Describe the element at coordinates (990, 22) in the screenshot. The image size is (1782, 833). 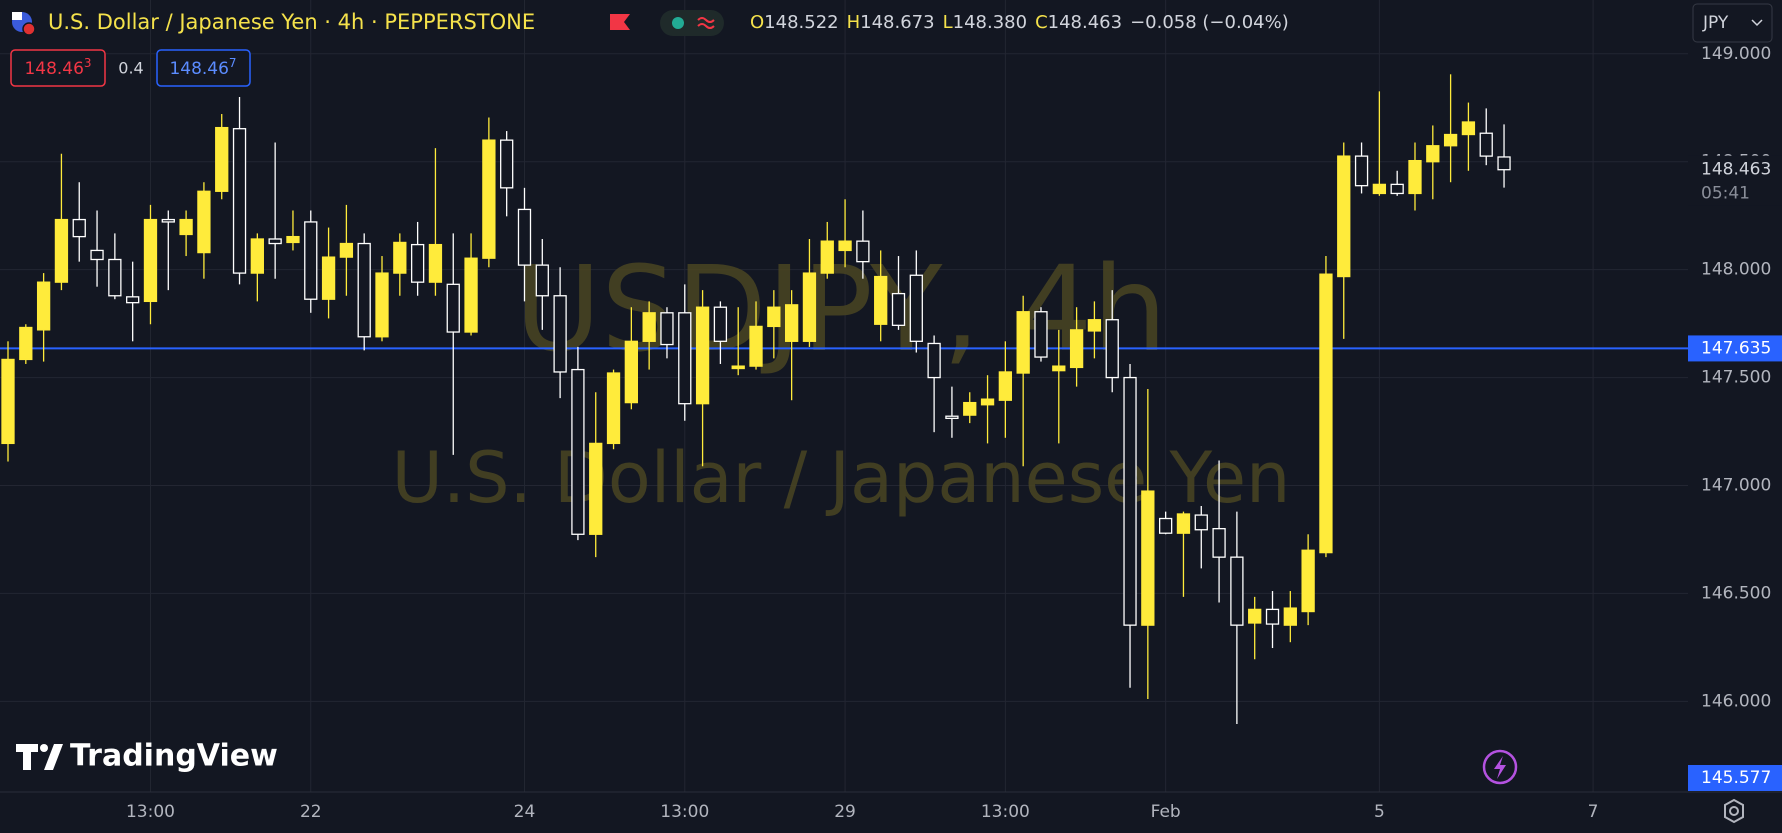
I see `ohlc-value: 148.380` at that location.